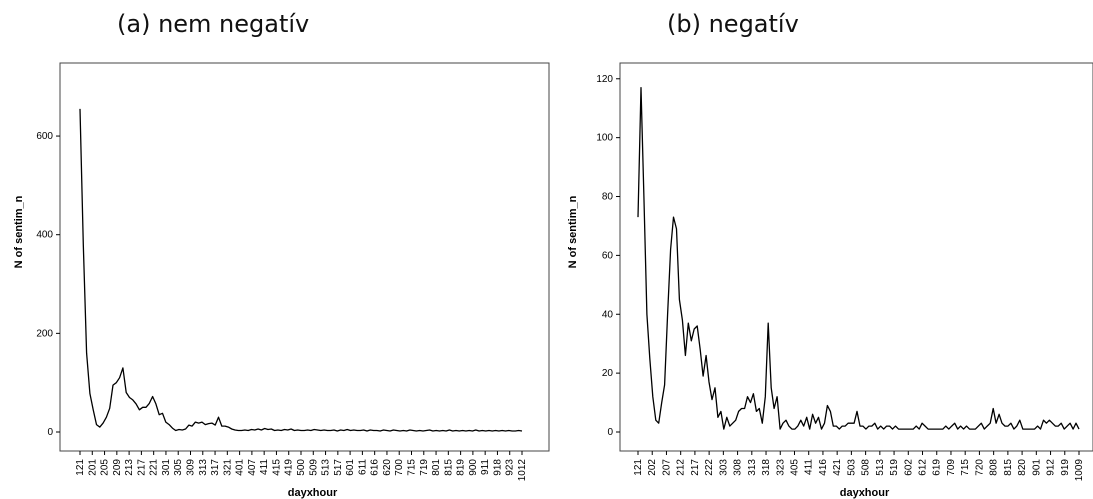 The height and width of the screenshot is (499, 1093). Describe the element at coordinates (399, 467) in the screenshot. I see `x-tick-label: 700` at that location.